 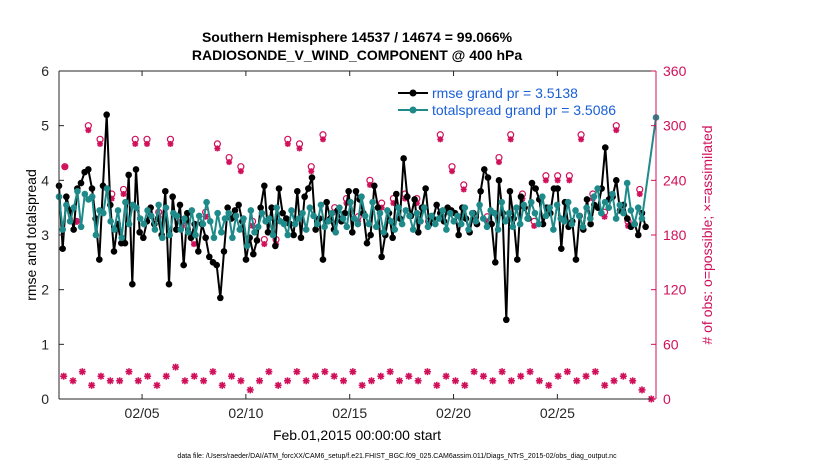 What do you see at coordinates (142, 413) in the screenshot?
I see `x-tick-label: 02/05` at bounding box center [142, 413].